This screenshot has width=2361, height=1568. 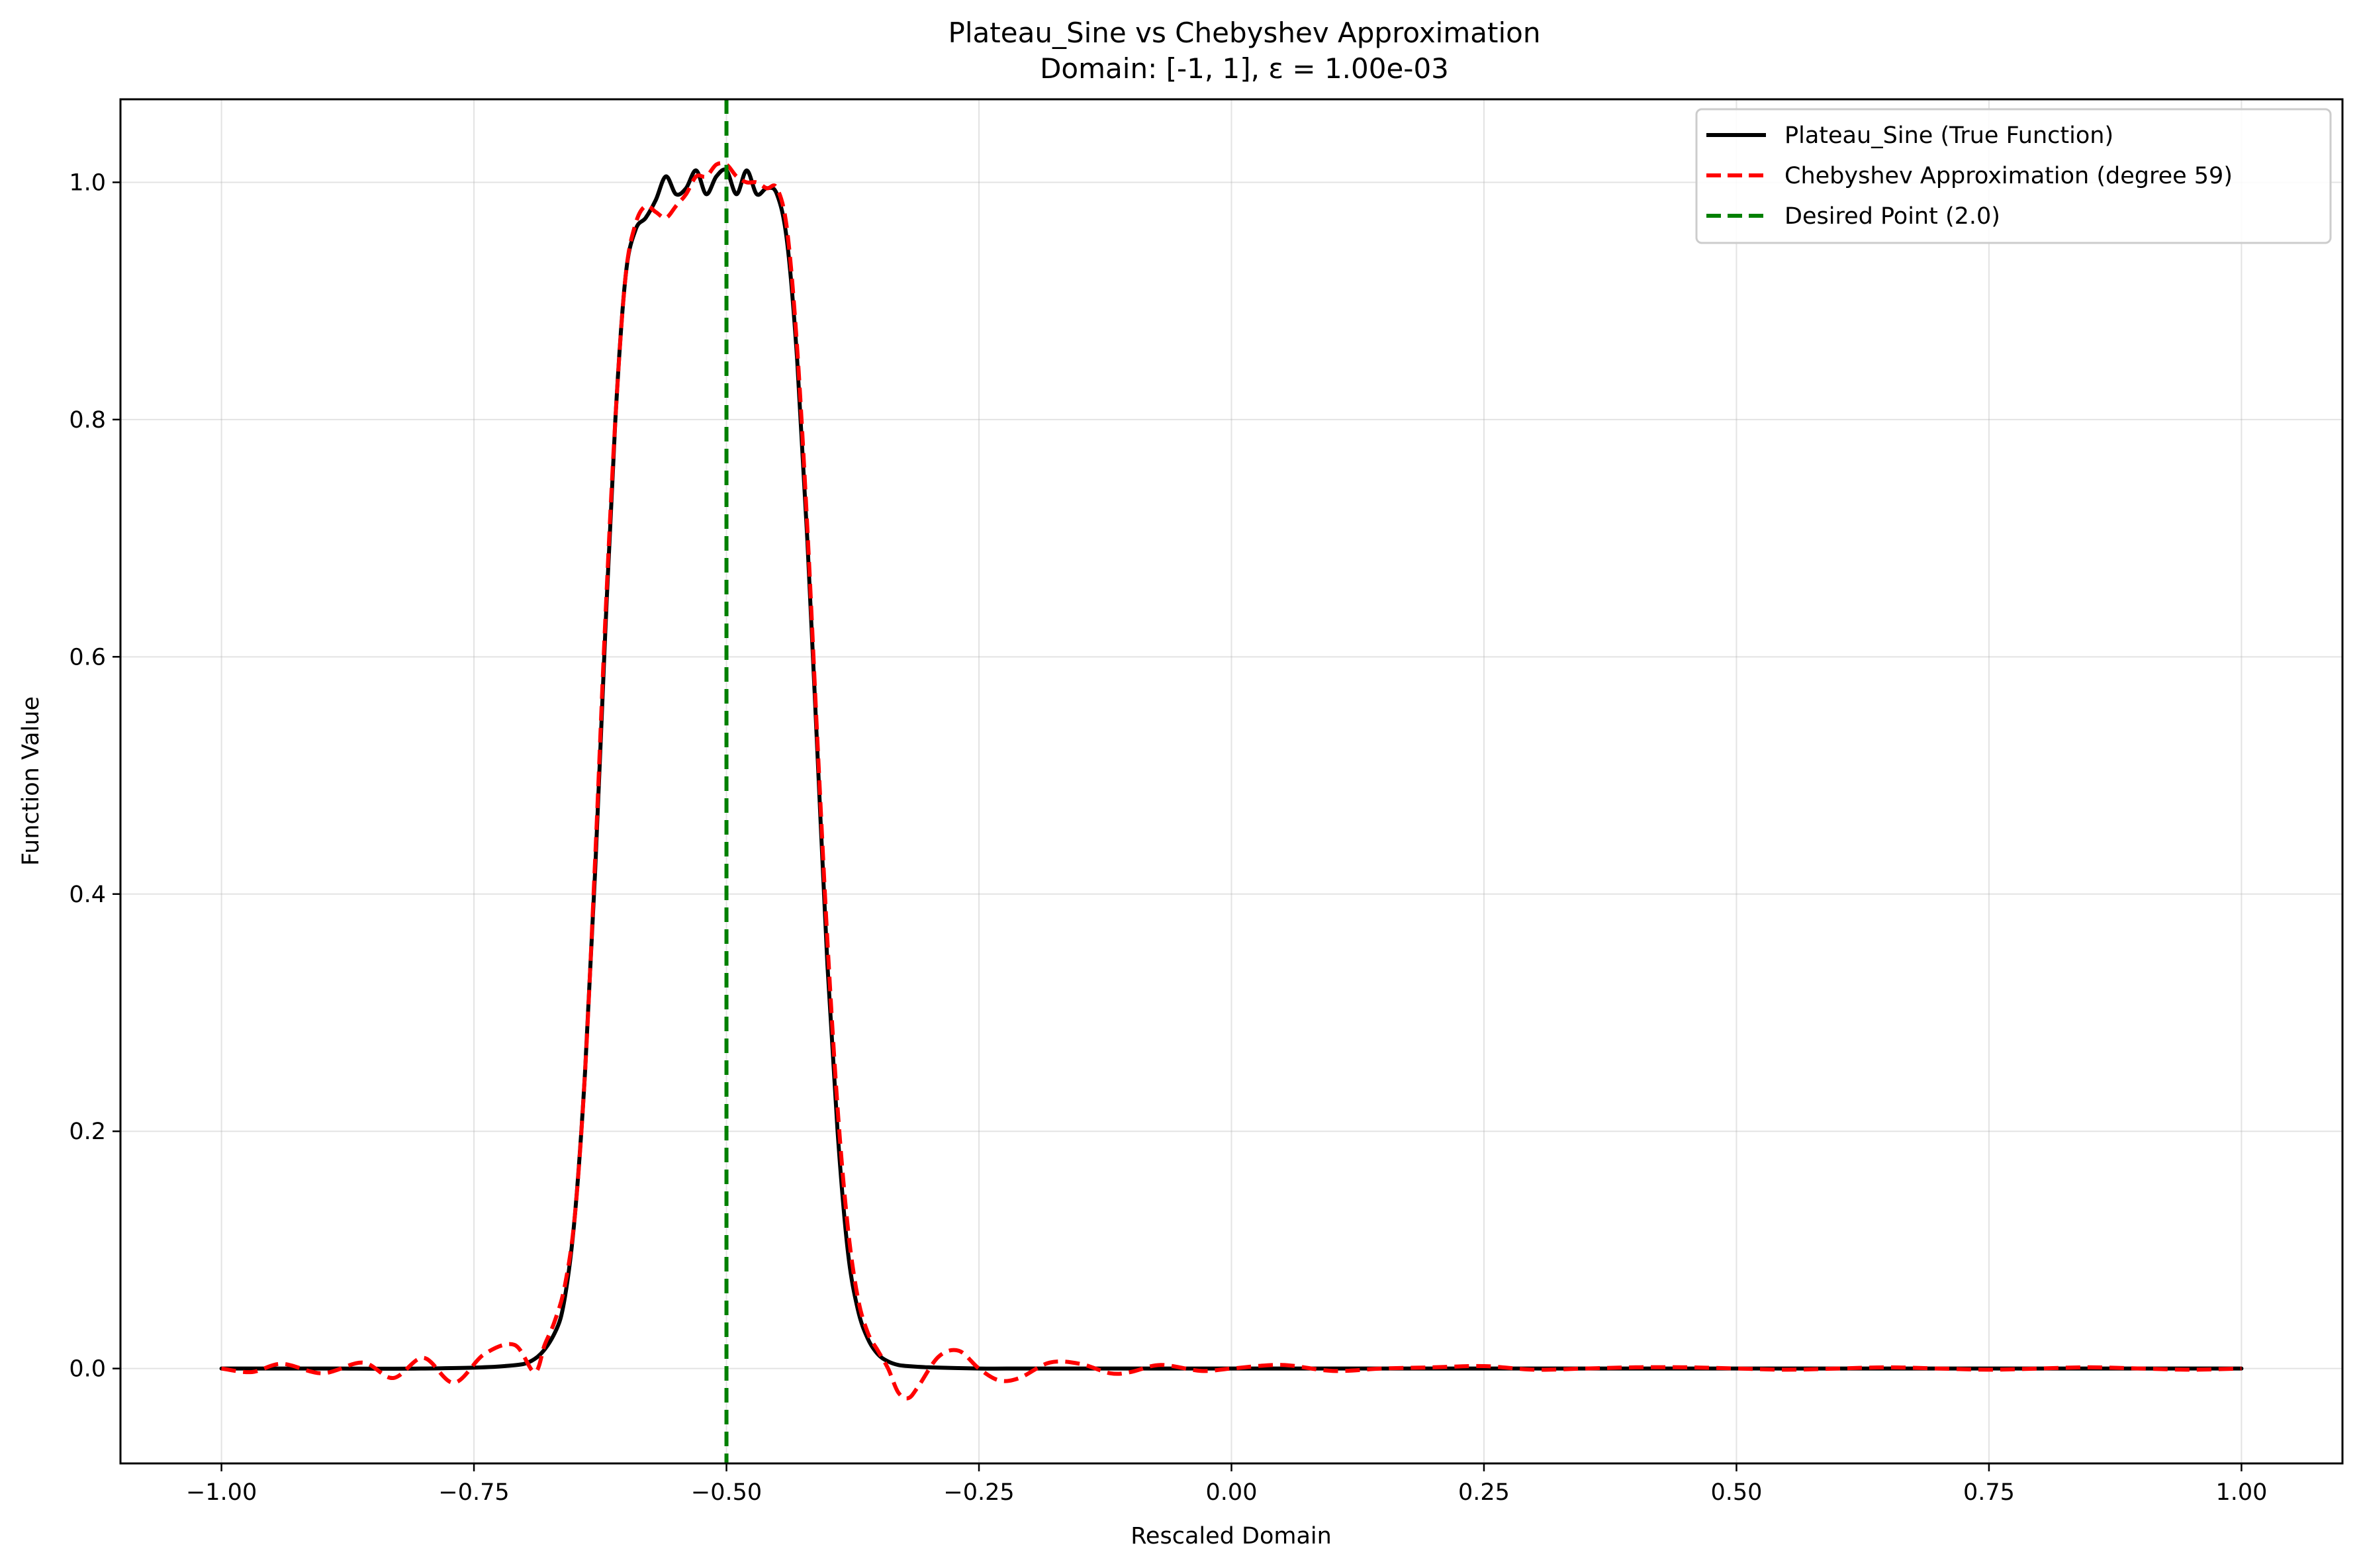 I want to click on y-tick-label: 0.0, so click(x=87, y=1369).